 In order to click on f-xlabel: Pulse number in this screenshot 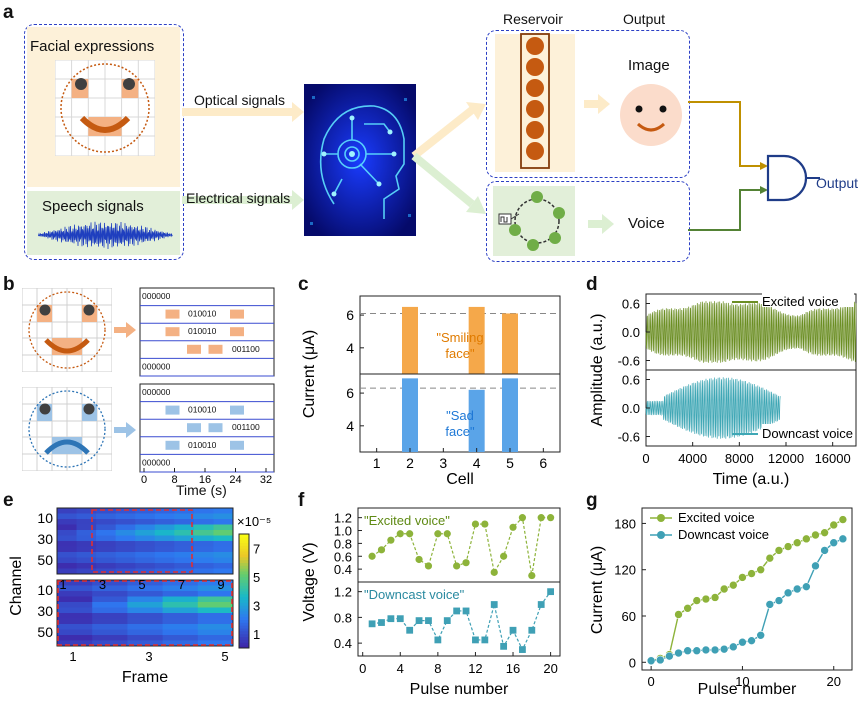, I will do `click(459, 689)`.